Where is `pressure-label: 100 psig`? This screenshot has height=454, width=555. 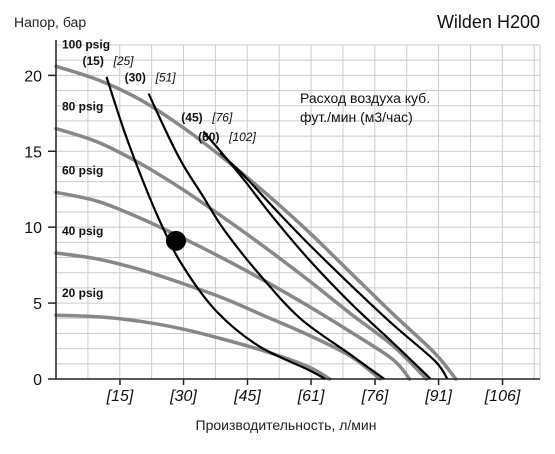 pressure-label: 100 psig is located at coordinates (86, 44).